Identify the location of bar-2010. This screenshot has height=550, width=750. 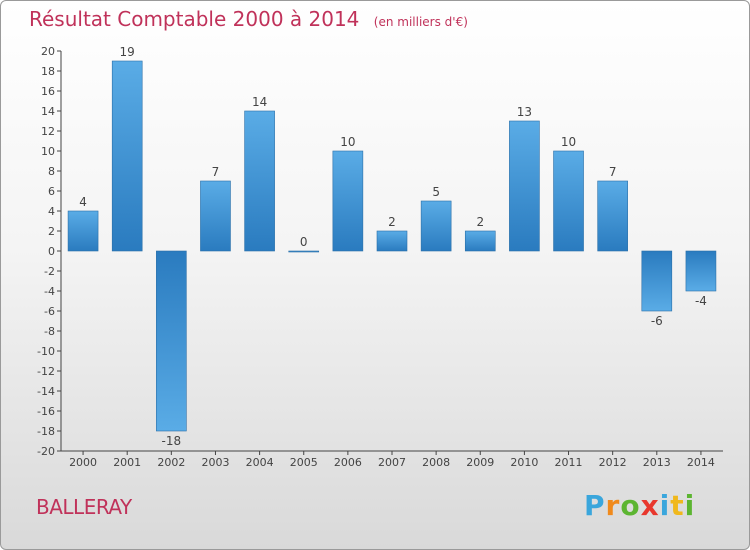
(524, 186).